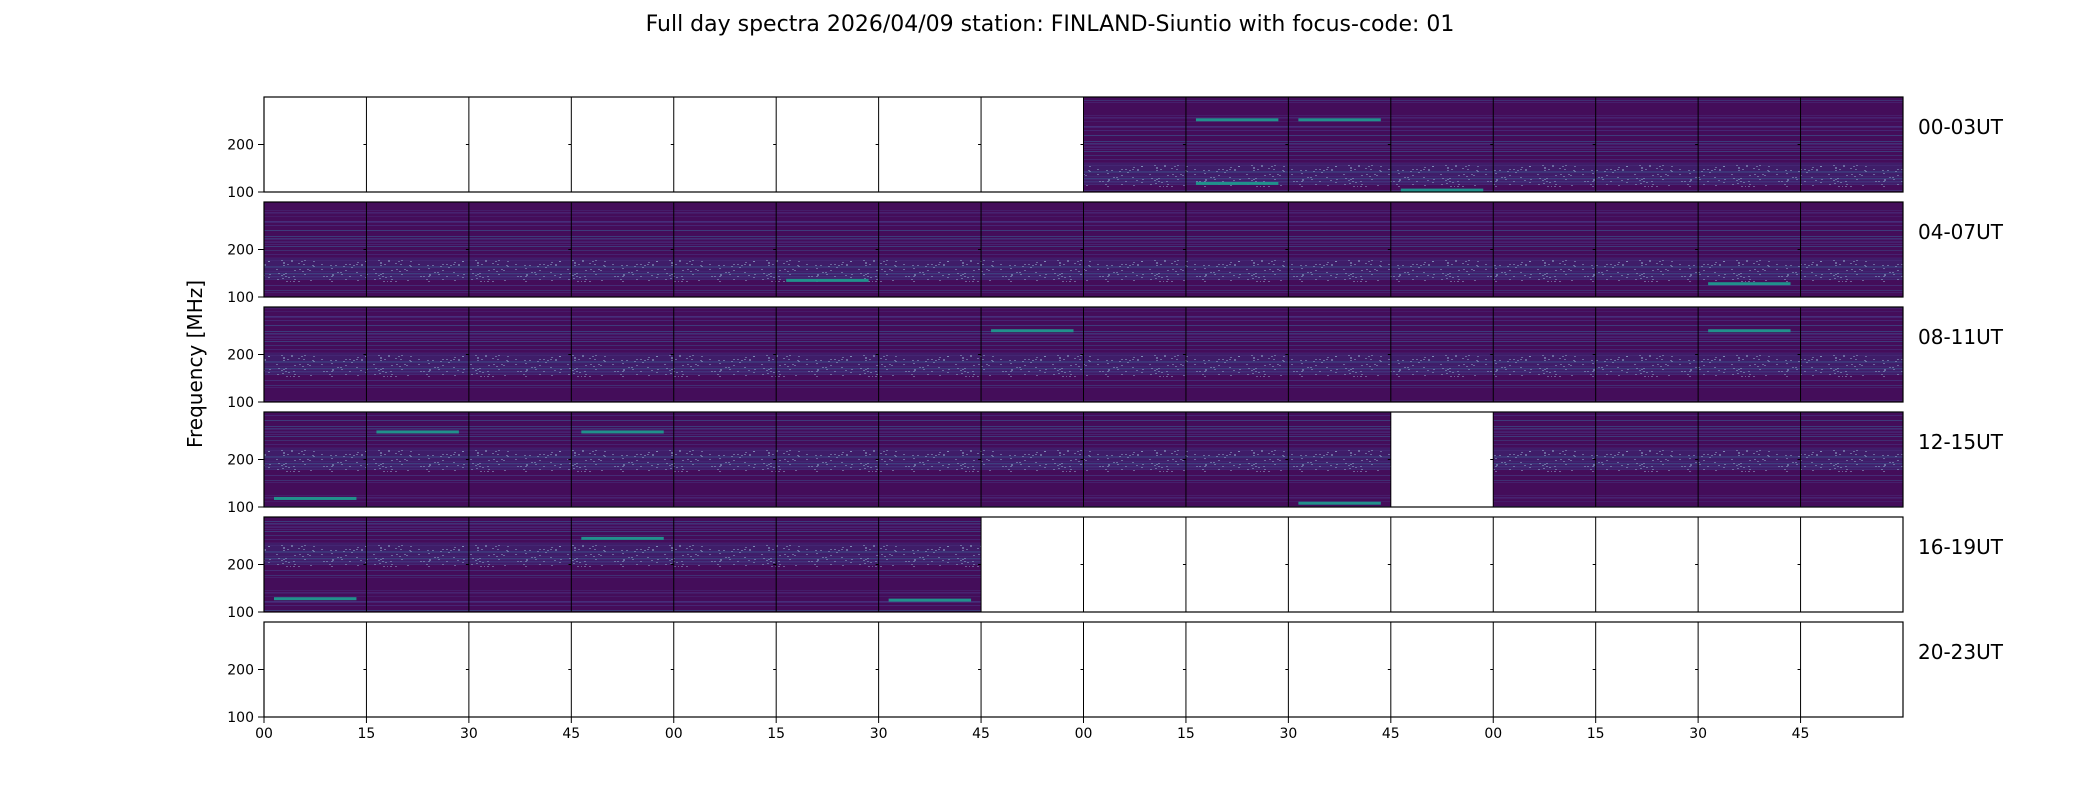 The width and height of the screenshot is (2100, 800). Describe the element at coordinates (1961, 547) in the screenshot. I see `row-label: 16-19UT` at that location.